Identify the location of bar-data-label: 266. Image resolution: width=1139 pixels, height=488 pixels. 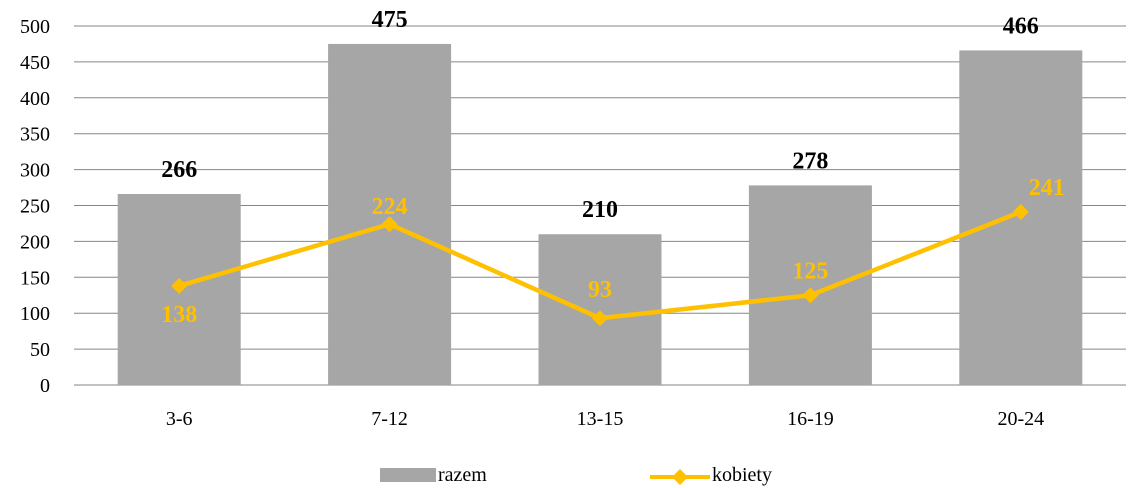
(179, 170).